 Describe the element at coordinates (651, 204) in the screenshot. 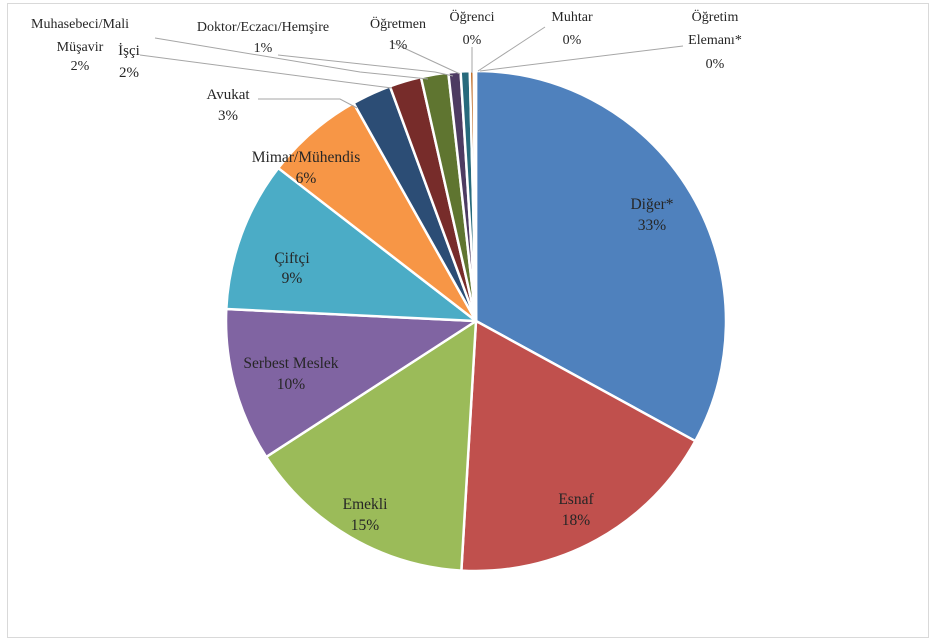

I see `label-diger: Diğer*` at that location.